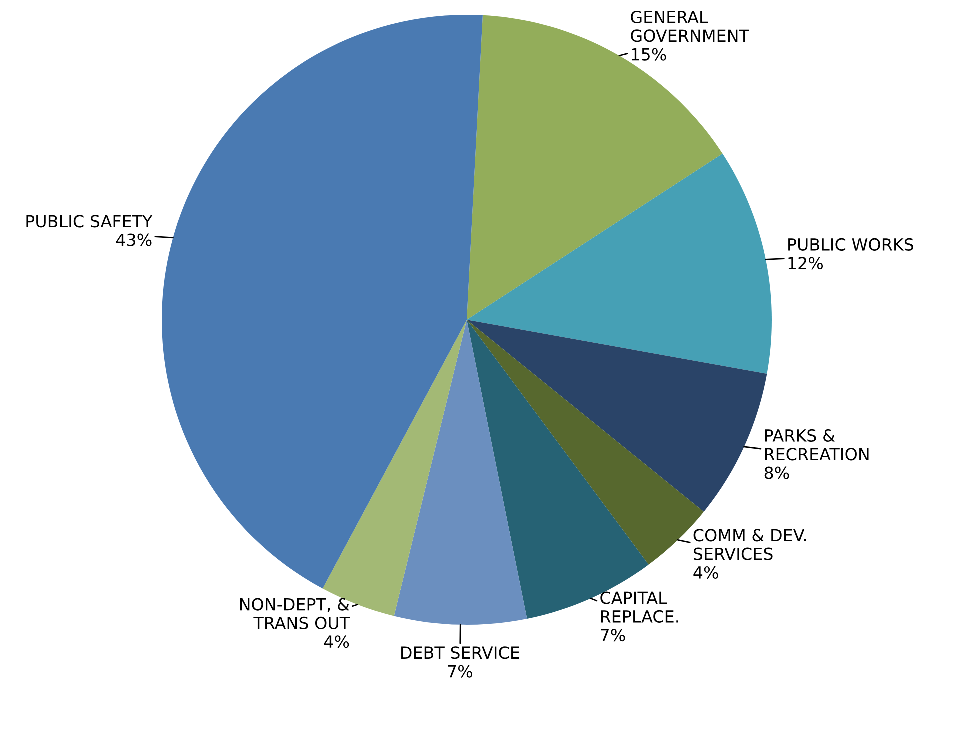 The height and width of the screenshot is (738, 979). What do you see at coordinates (750, 544) in the screenshot?
I see `slice-label: COMM & DEV. SERVICES` at bounding box center [750, 544].